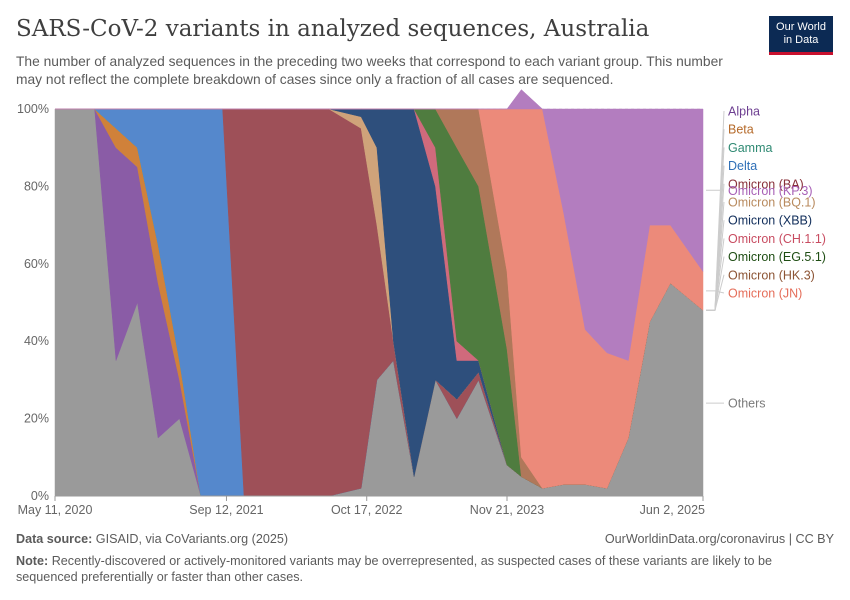 The width and height of the screenshot is (850, 600). I want to click on legend-label-omicron-kp-3: Omicron (KP.3), so click(770, 191).